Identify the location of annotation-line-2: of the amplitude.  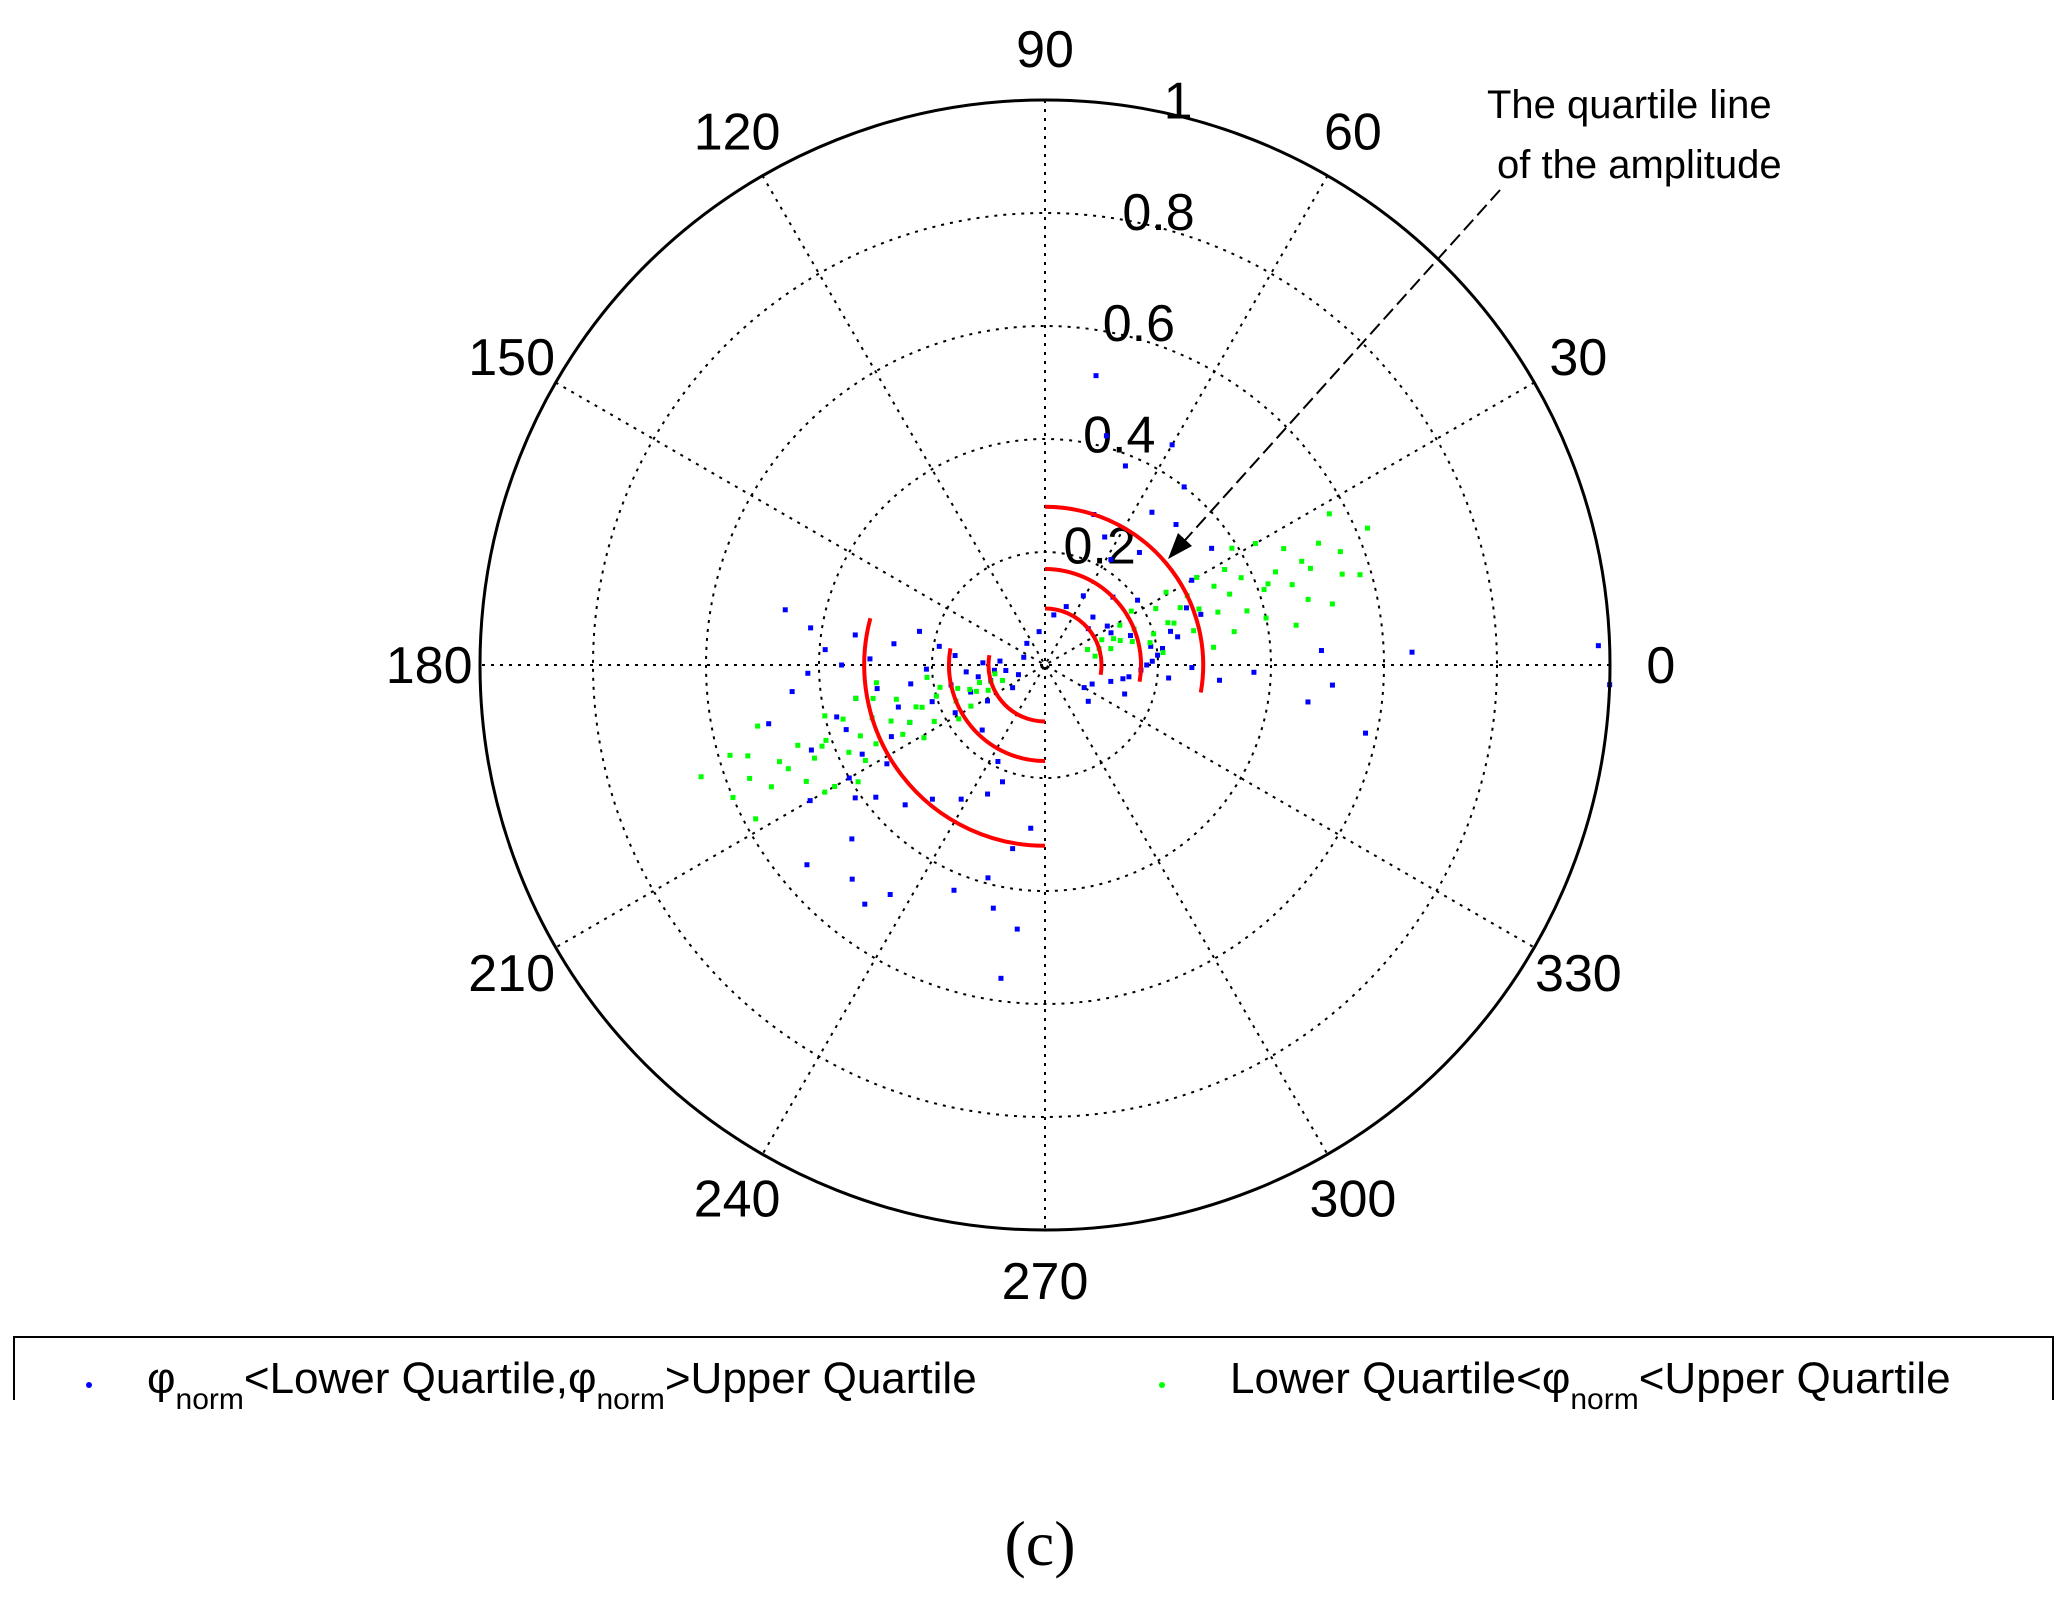
(1639, 165).